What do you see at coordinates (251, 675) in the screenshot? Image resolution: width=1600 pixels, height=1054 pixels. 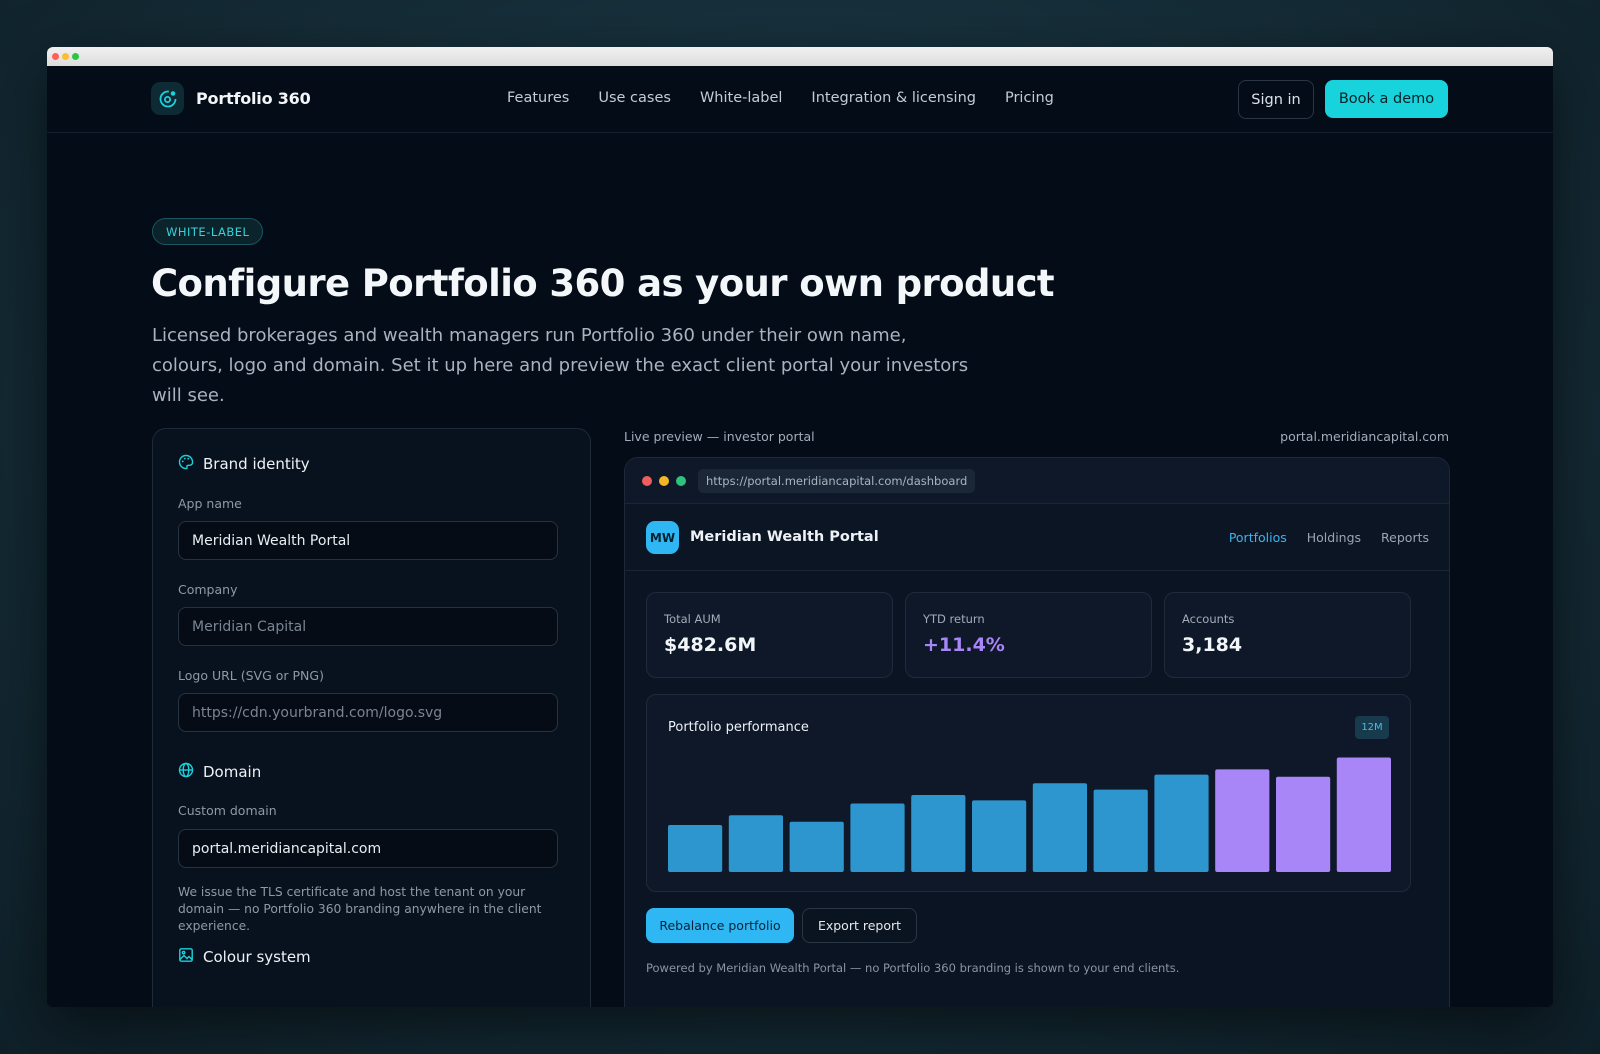 I see `logo-url-label: Logo URL (SVG or PNG)` at bounding box center [251, 675].